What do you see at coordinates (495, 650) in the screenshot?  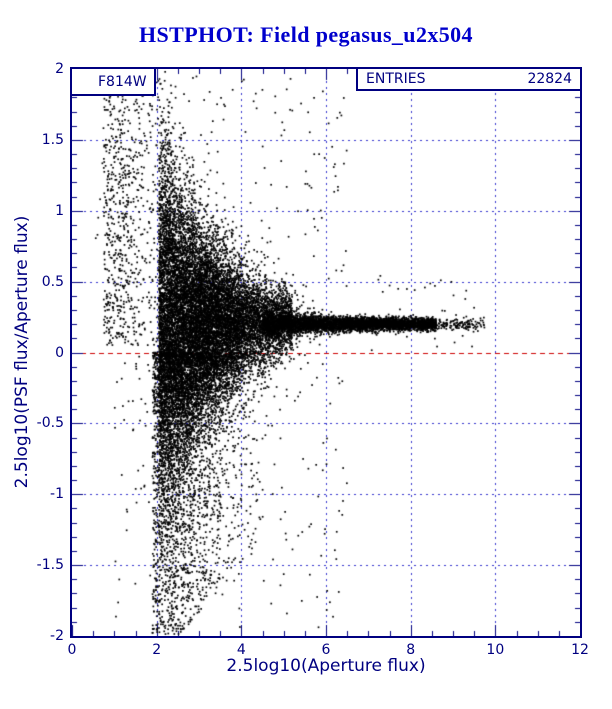 I see `x-tick-label: 10` at bounding box center [495, 650].